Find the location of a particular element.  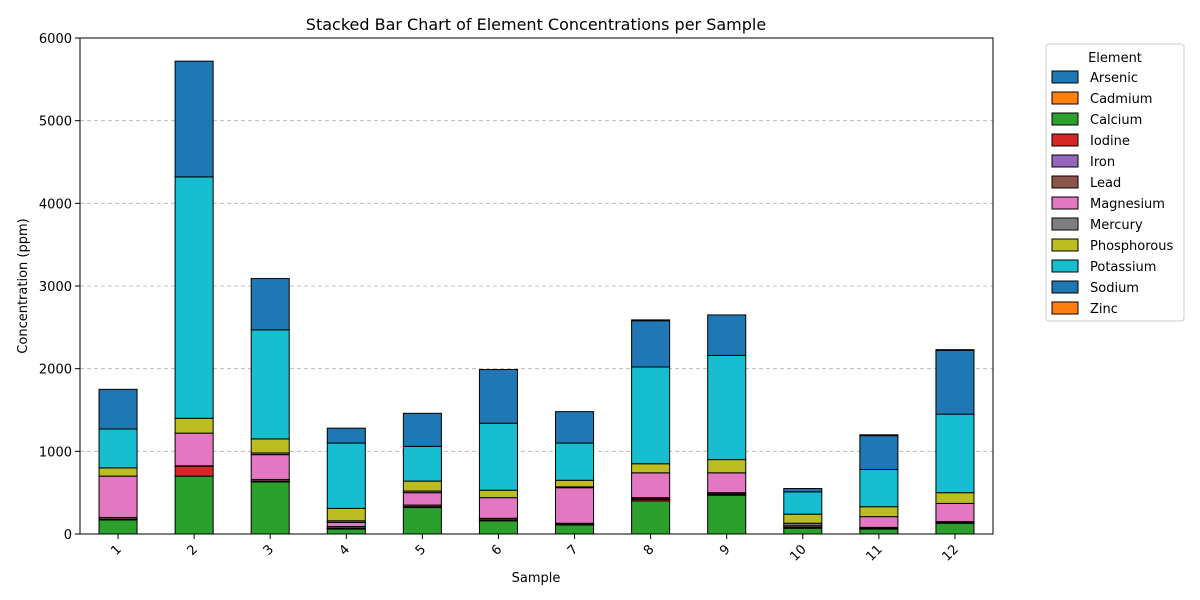

x-tick-label: 8 is located at coordinates (649, 550).